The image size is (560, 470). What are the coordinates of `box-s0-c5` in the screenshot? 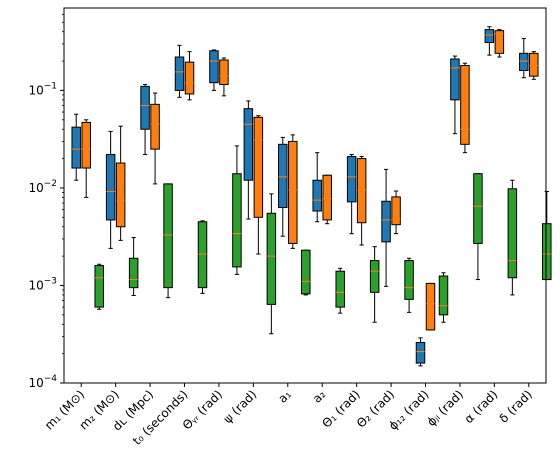 It's located at (248, 160).